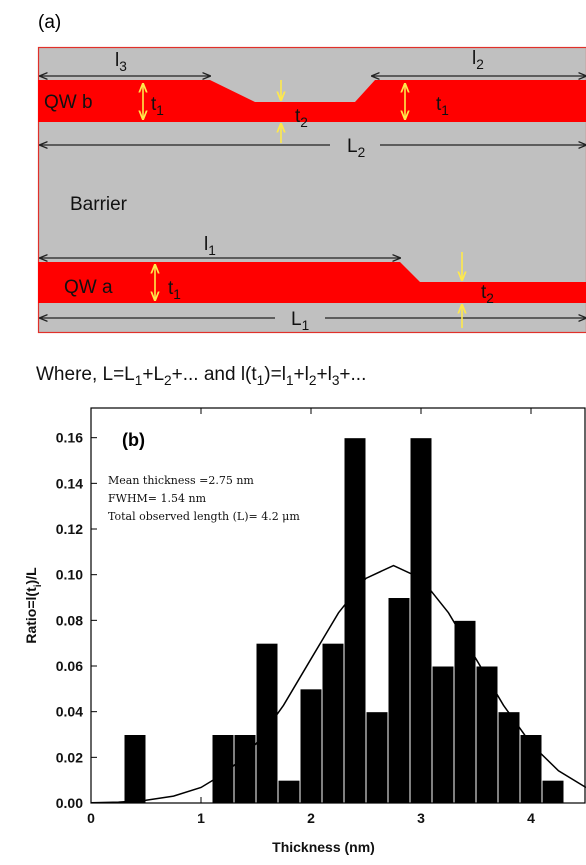  I want to click on y-tick-label: 0.00, so click(69, 803).